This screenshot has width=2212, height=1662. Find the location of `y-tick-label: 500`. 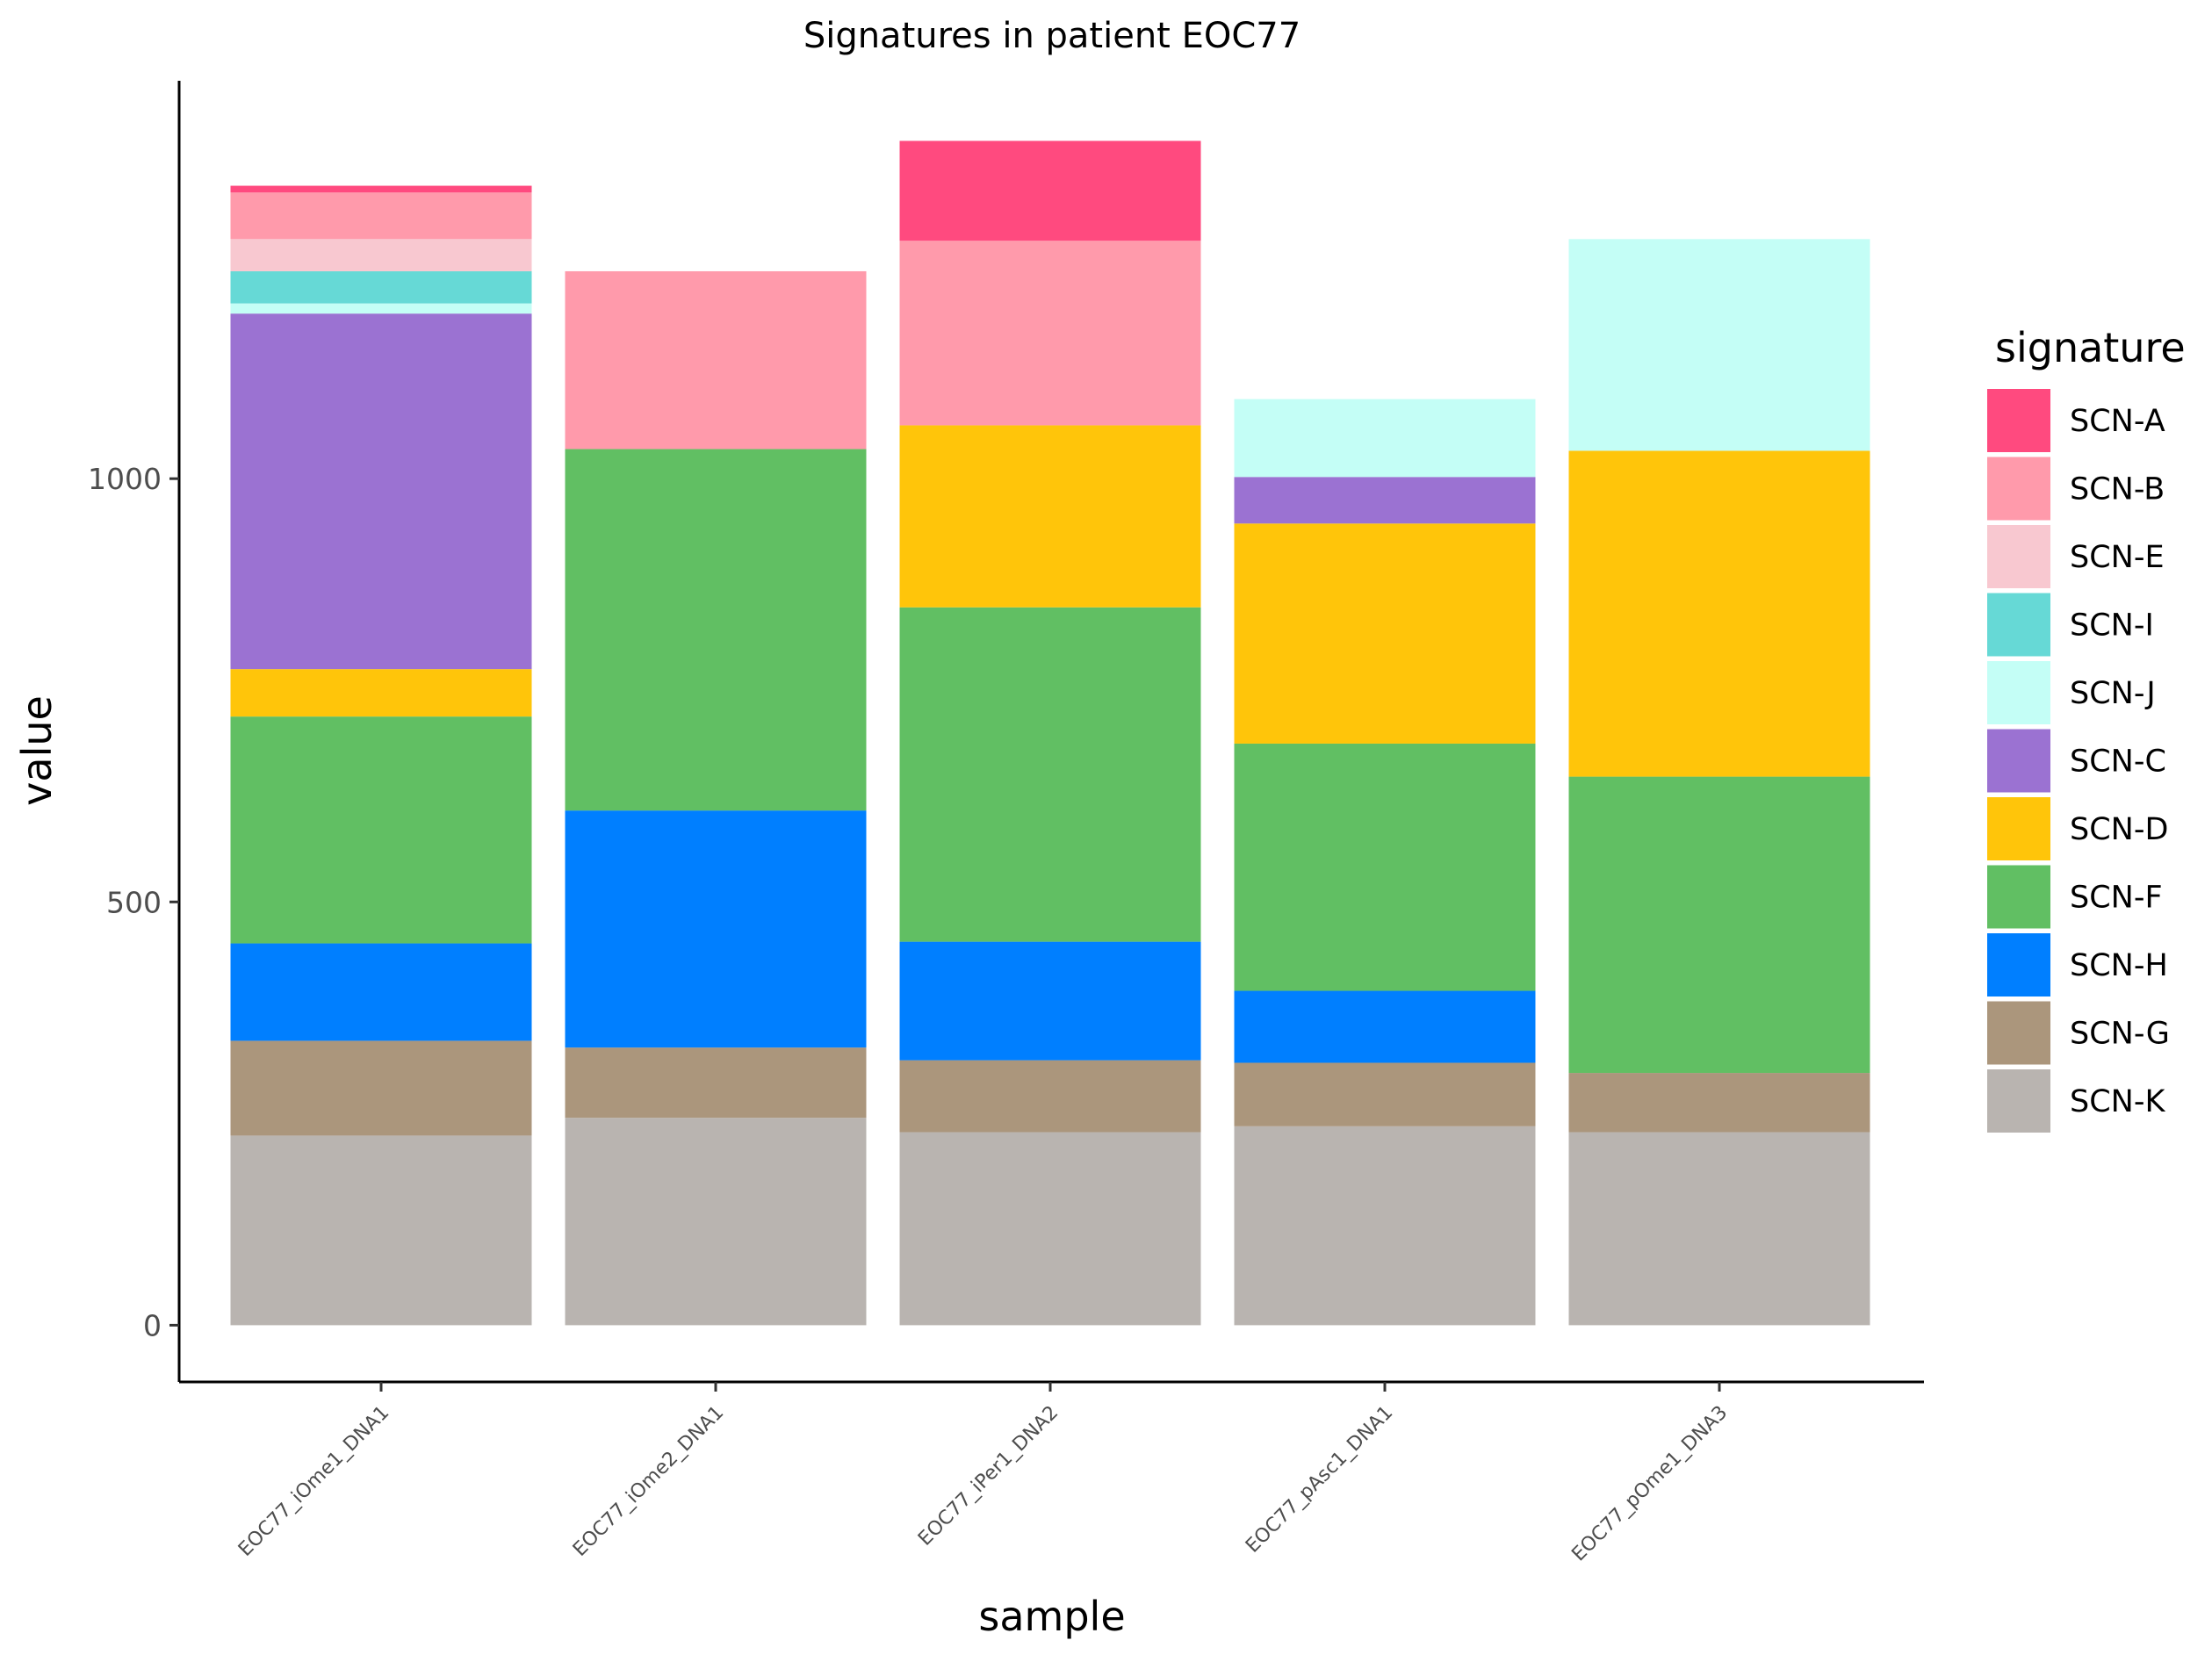

y-tick-label: 500 is located at coordinates (134, 902).